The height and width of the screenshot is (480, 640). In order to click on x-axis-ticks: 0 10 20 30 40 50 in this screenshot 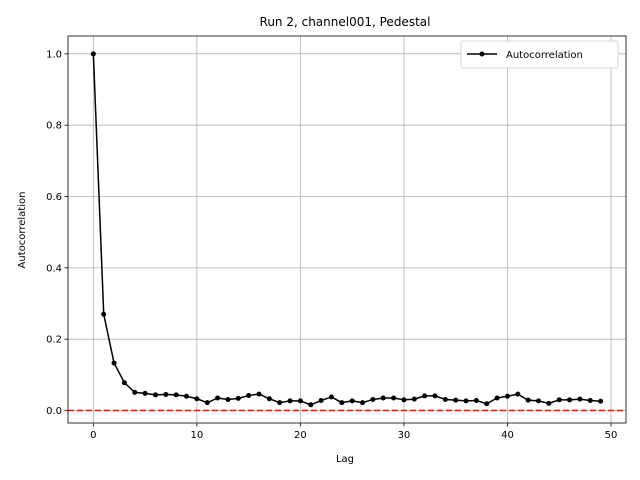, I will do `click(353, 432)`.